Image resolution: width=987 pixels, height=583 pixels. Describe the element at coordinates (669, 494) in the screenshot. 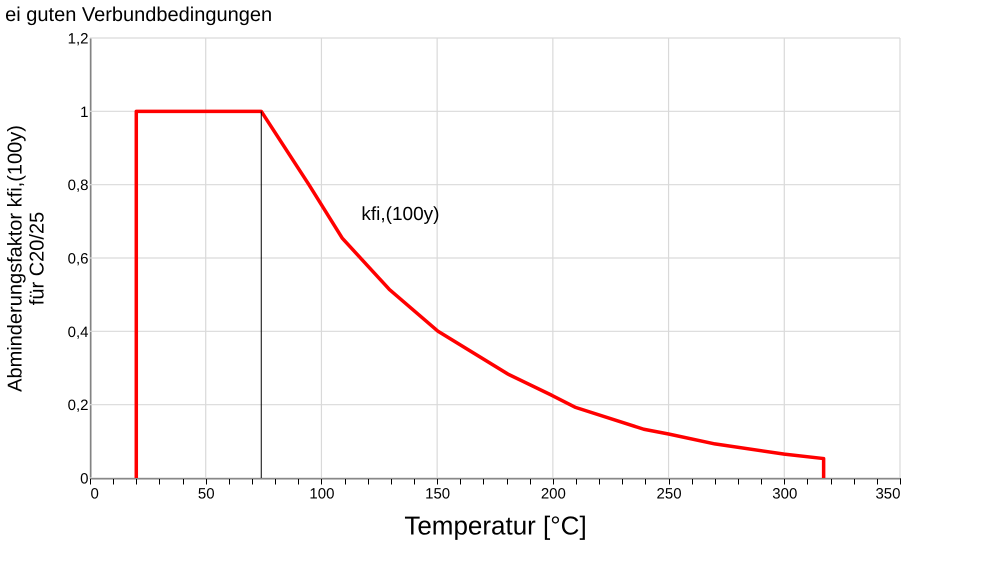

I see `x-tick-label: 250` at that location.